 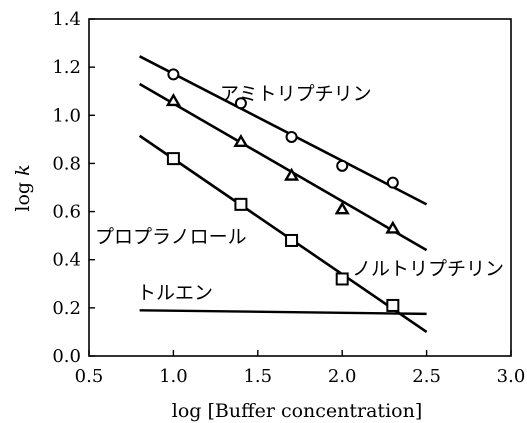 What do you see at coordinates (66, 260) in the screenshot?
I see `y-tick-label: 0.4` at bounding box center [66, 260].